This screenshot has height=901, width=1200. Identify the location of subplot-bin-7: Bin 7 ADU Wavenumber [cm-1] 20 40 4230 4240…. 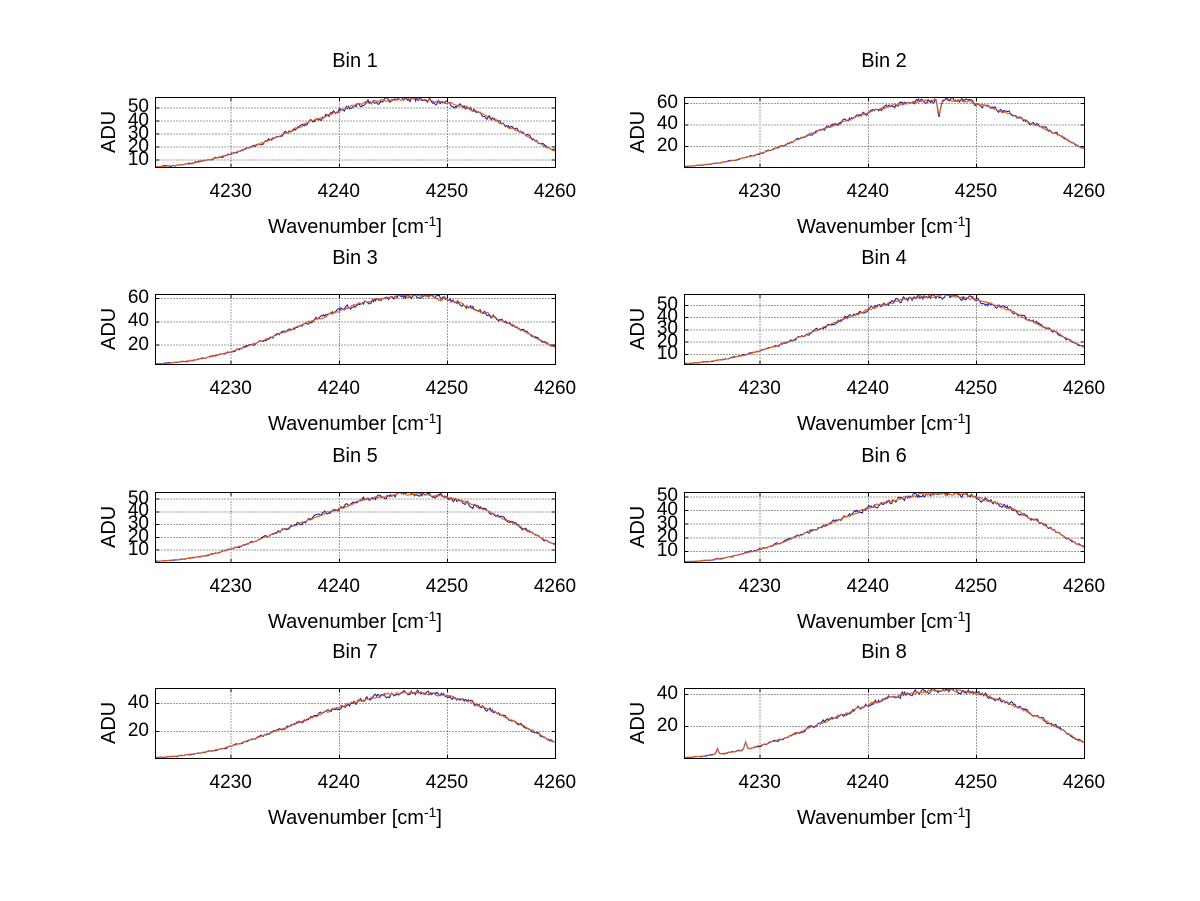
(342, 733).